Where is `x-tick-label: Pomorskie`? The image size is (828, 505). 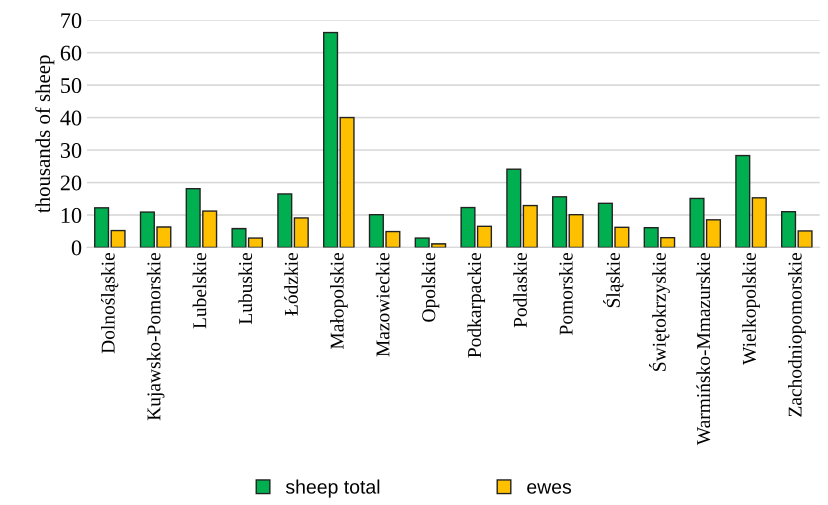
x-tick-label: Pomorskie is located at coordinates (566, 293).